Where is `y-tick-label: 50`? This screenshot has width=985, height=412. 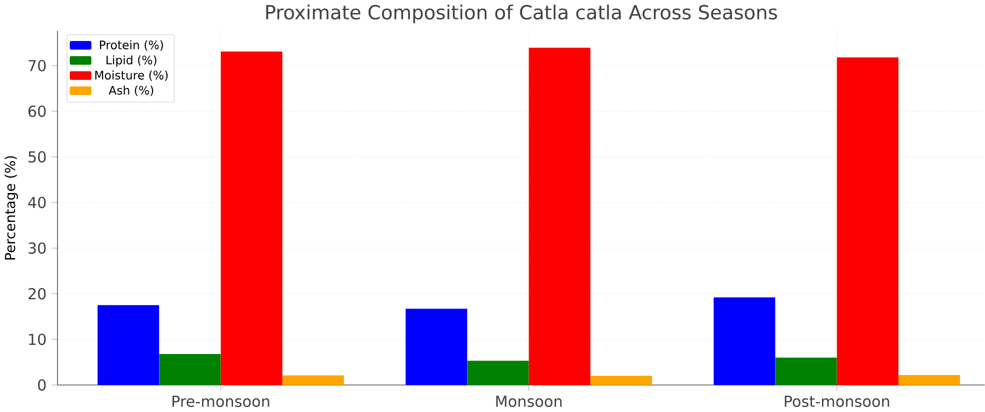 y-tick-label: 50 is located at coordinates (37, 157).